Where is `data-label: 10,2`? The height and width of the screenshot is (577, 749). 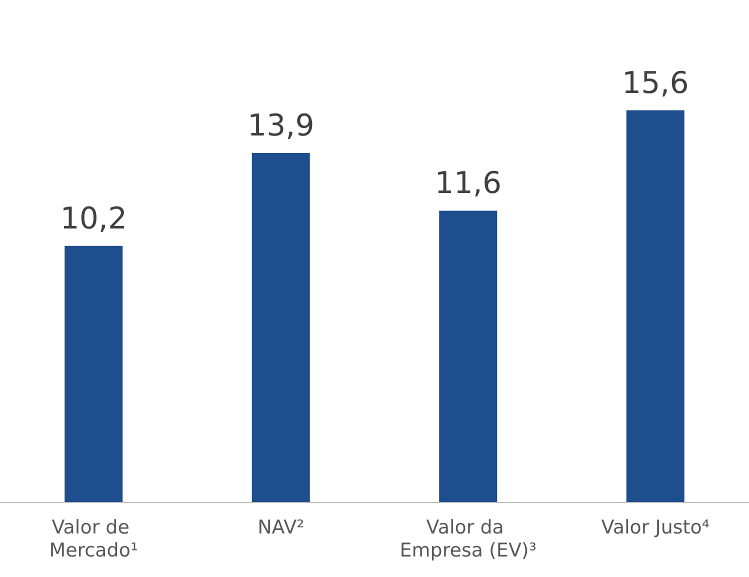
data-label: 10,2 is located at coordinates (94, 218).